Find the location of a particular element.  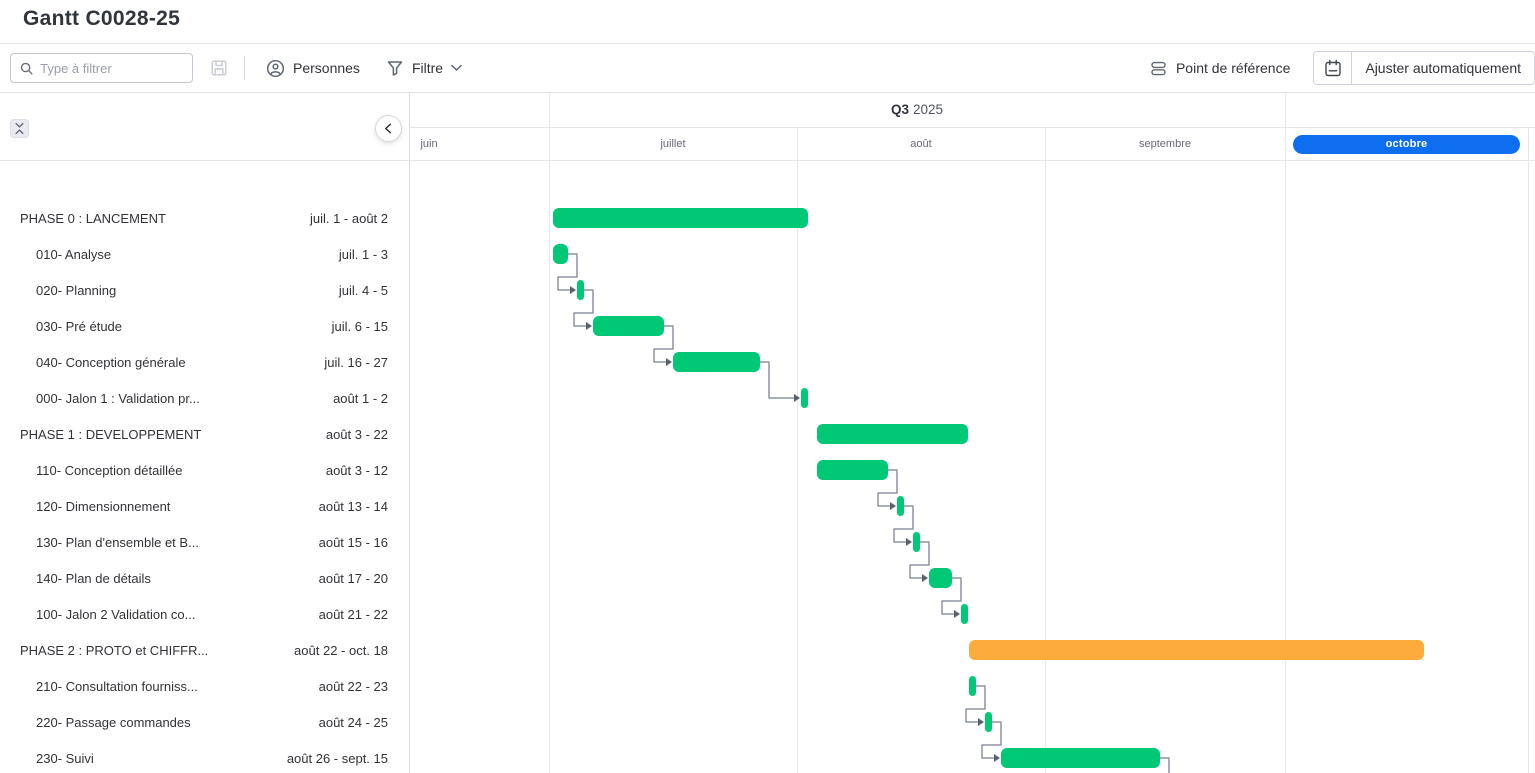

task-label: 010- Analyse is located at coordinates (74, 254).